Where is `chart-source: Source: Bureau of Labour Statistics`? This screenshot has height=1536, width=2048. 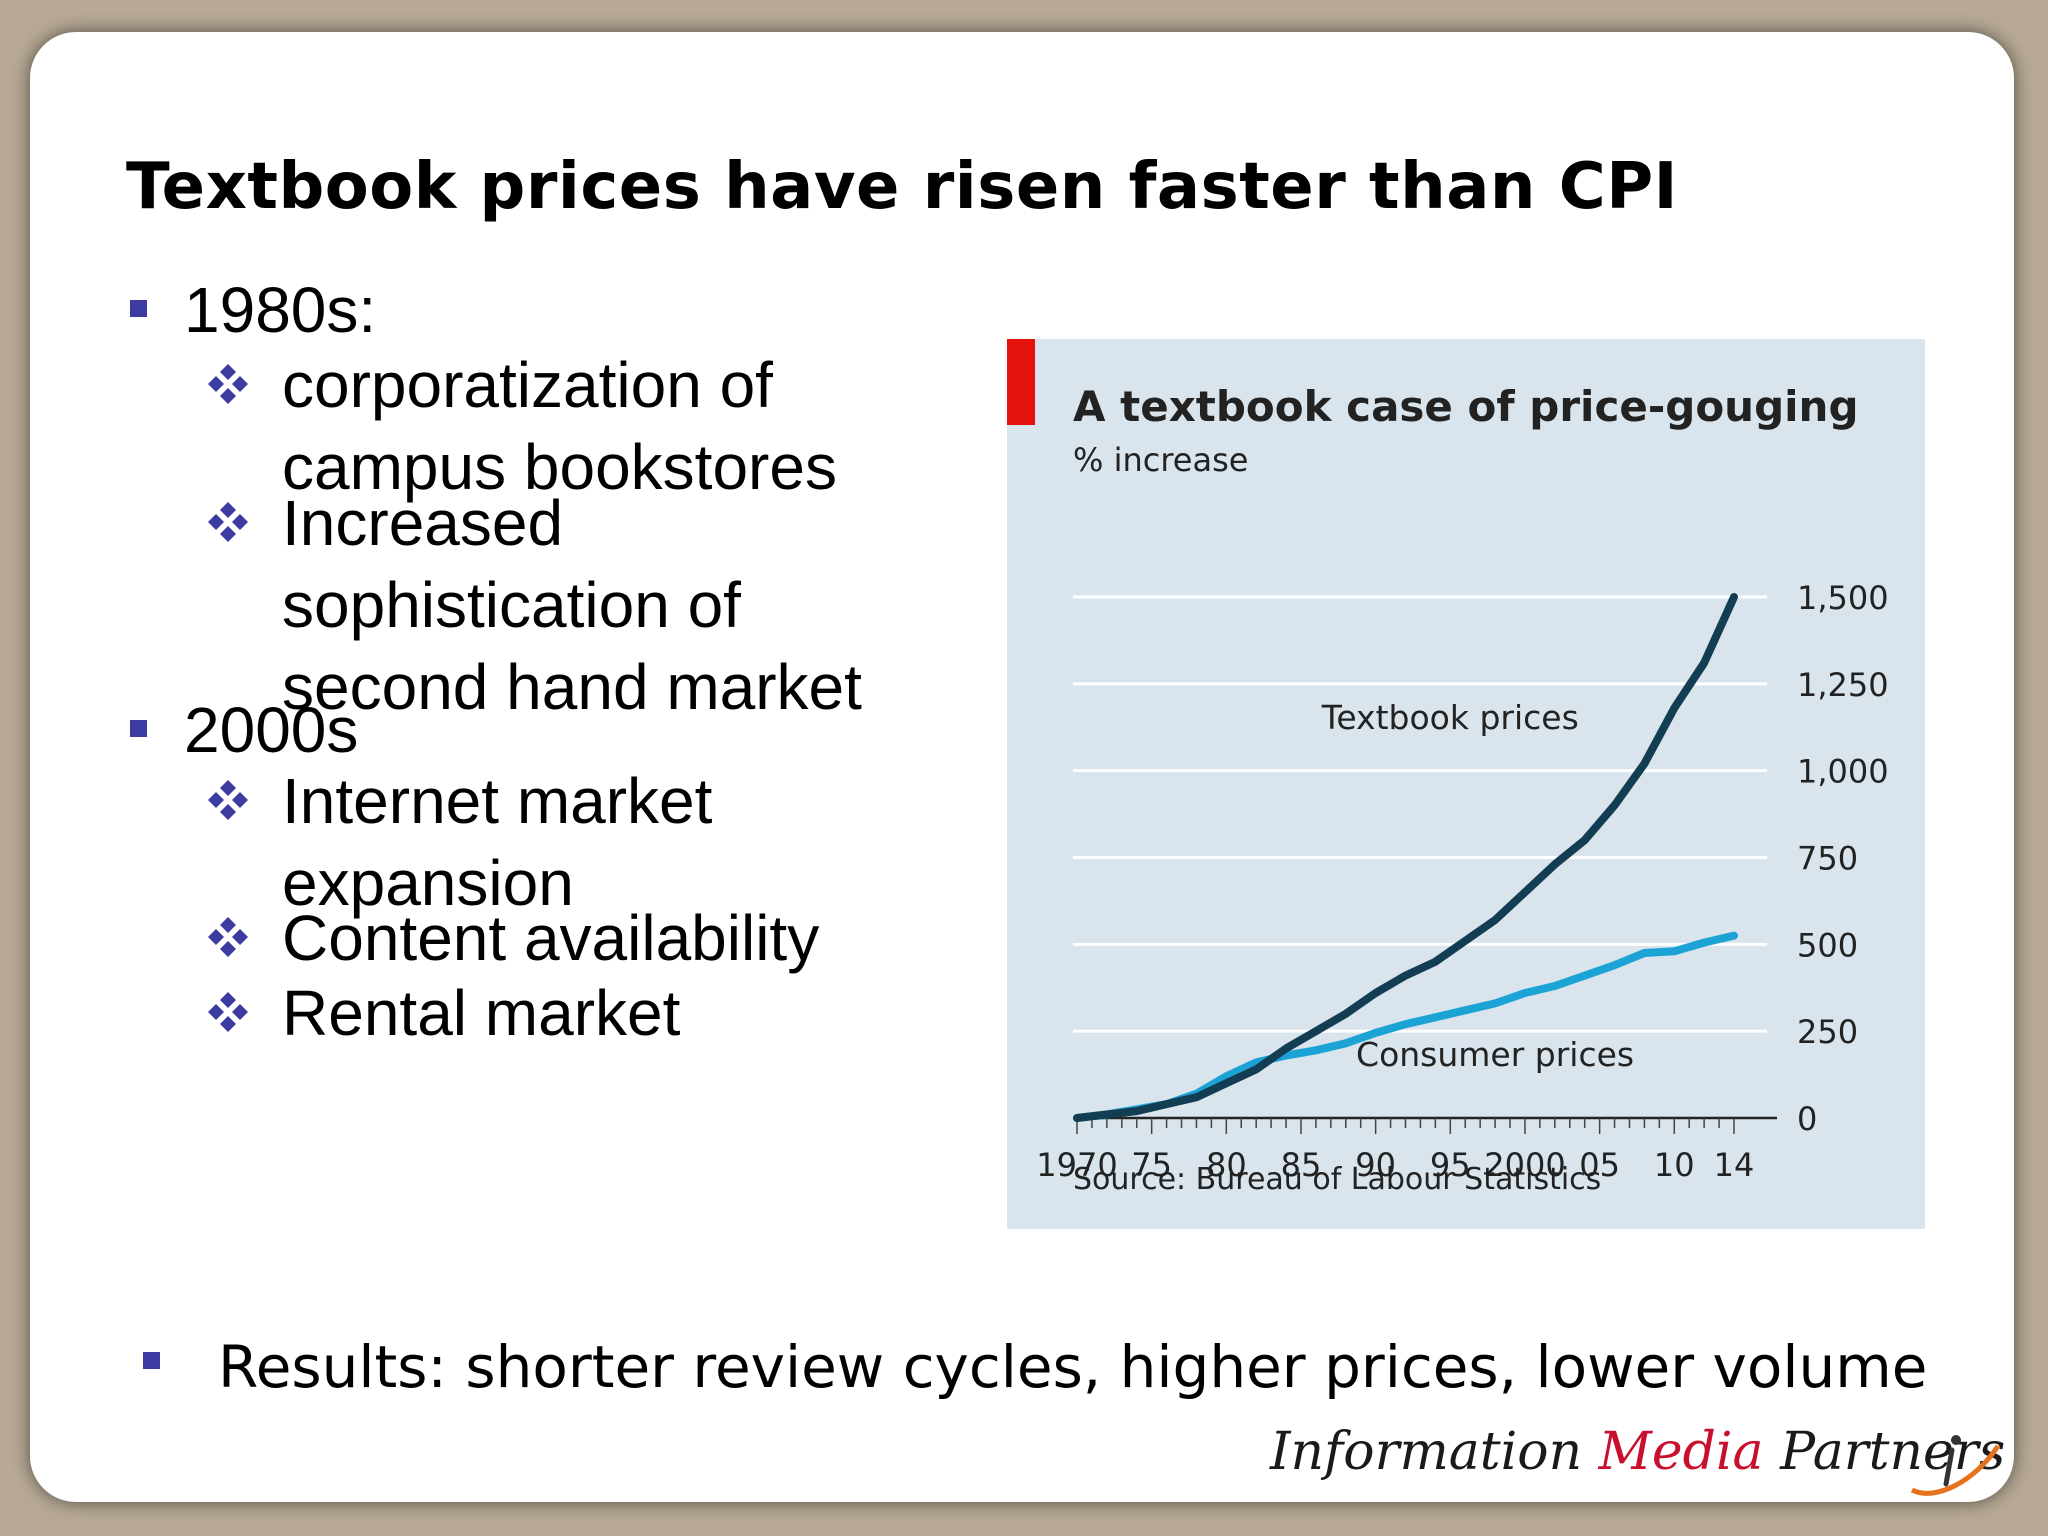 chart-source: Source: Bureau of Labour Statistics is located at coordinates (1337, 1179).